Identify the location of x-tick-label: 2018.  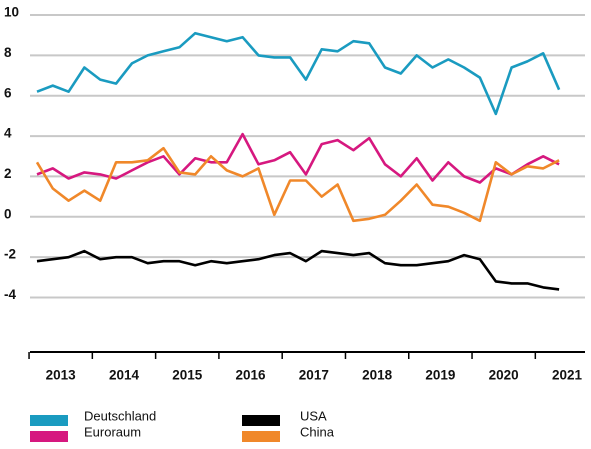
(377, 375).